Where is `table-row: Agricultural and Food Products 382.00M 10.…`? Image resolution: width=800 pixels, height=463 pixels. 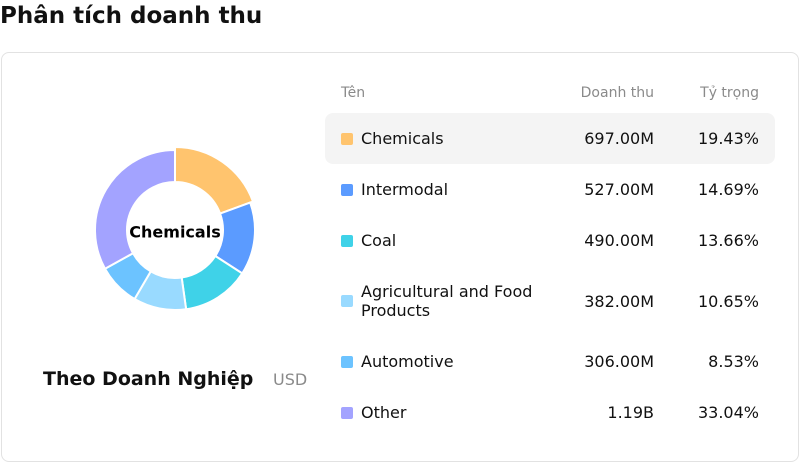
table-row: Agricultural and Food Products 382.00M 10.… is located at coordinates (550, 301).